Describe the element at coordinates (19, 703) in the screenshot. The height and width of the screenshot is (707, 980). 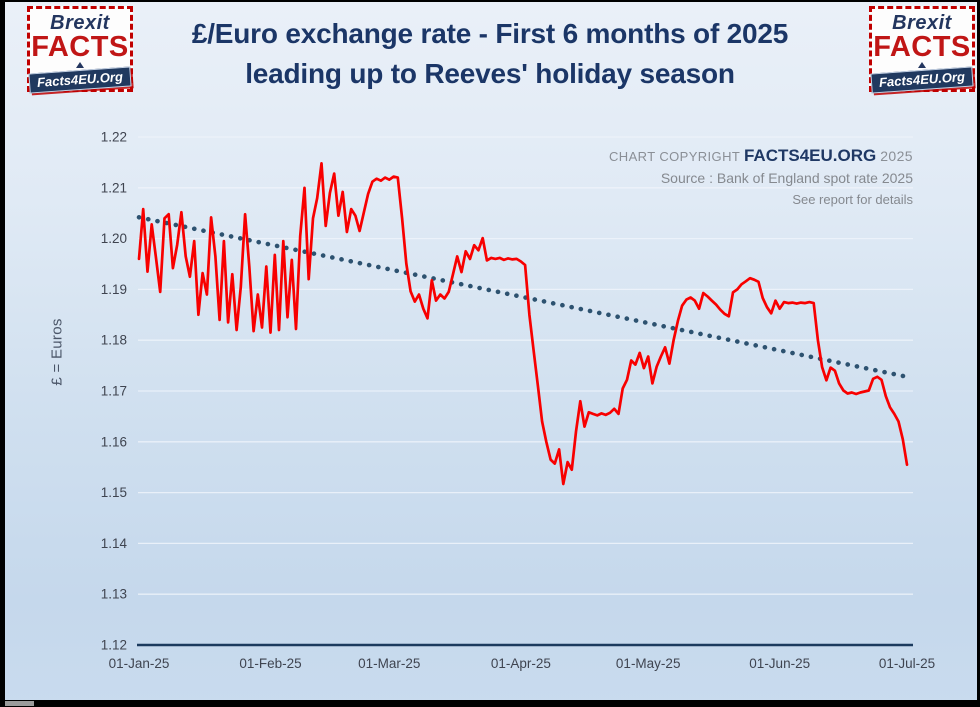
I see `frame-edge-gray-accent` at that location.